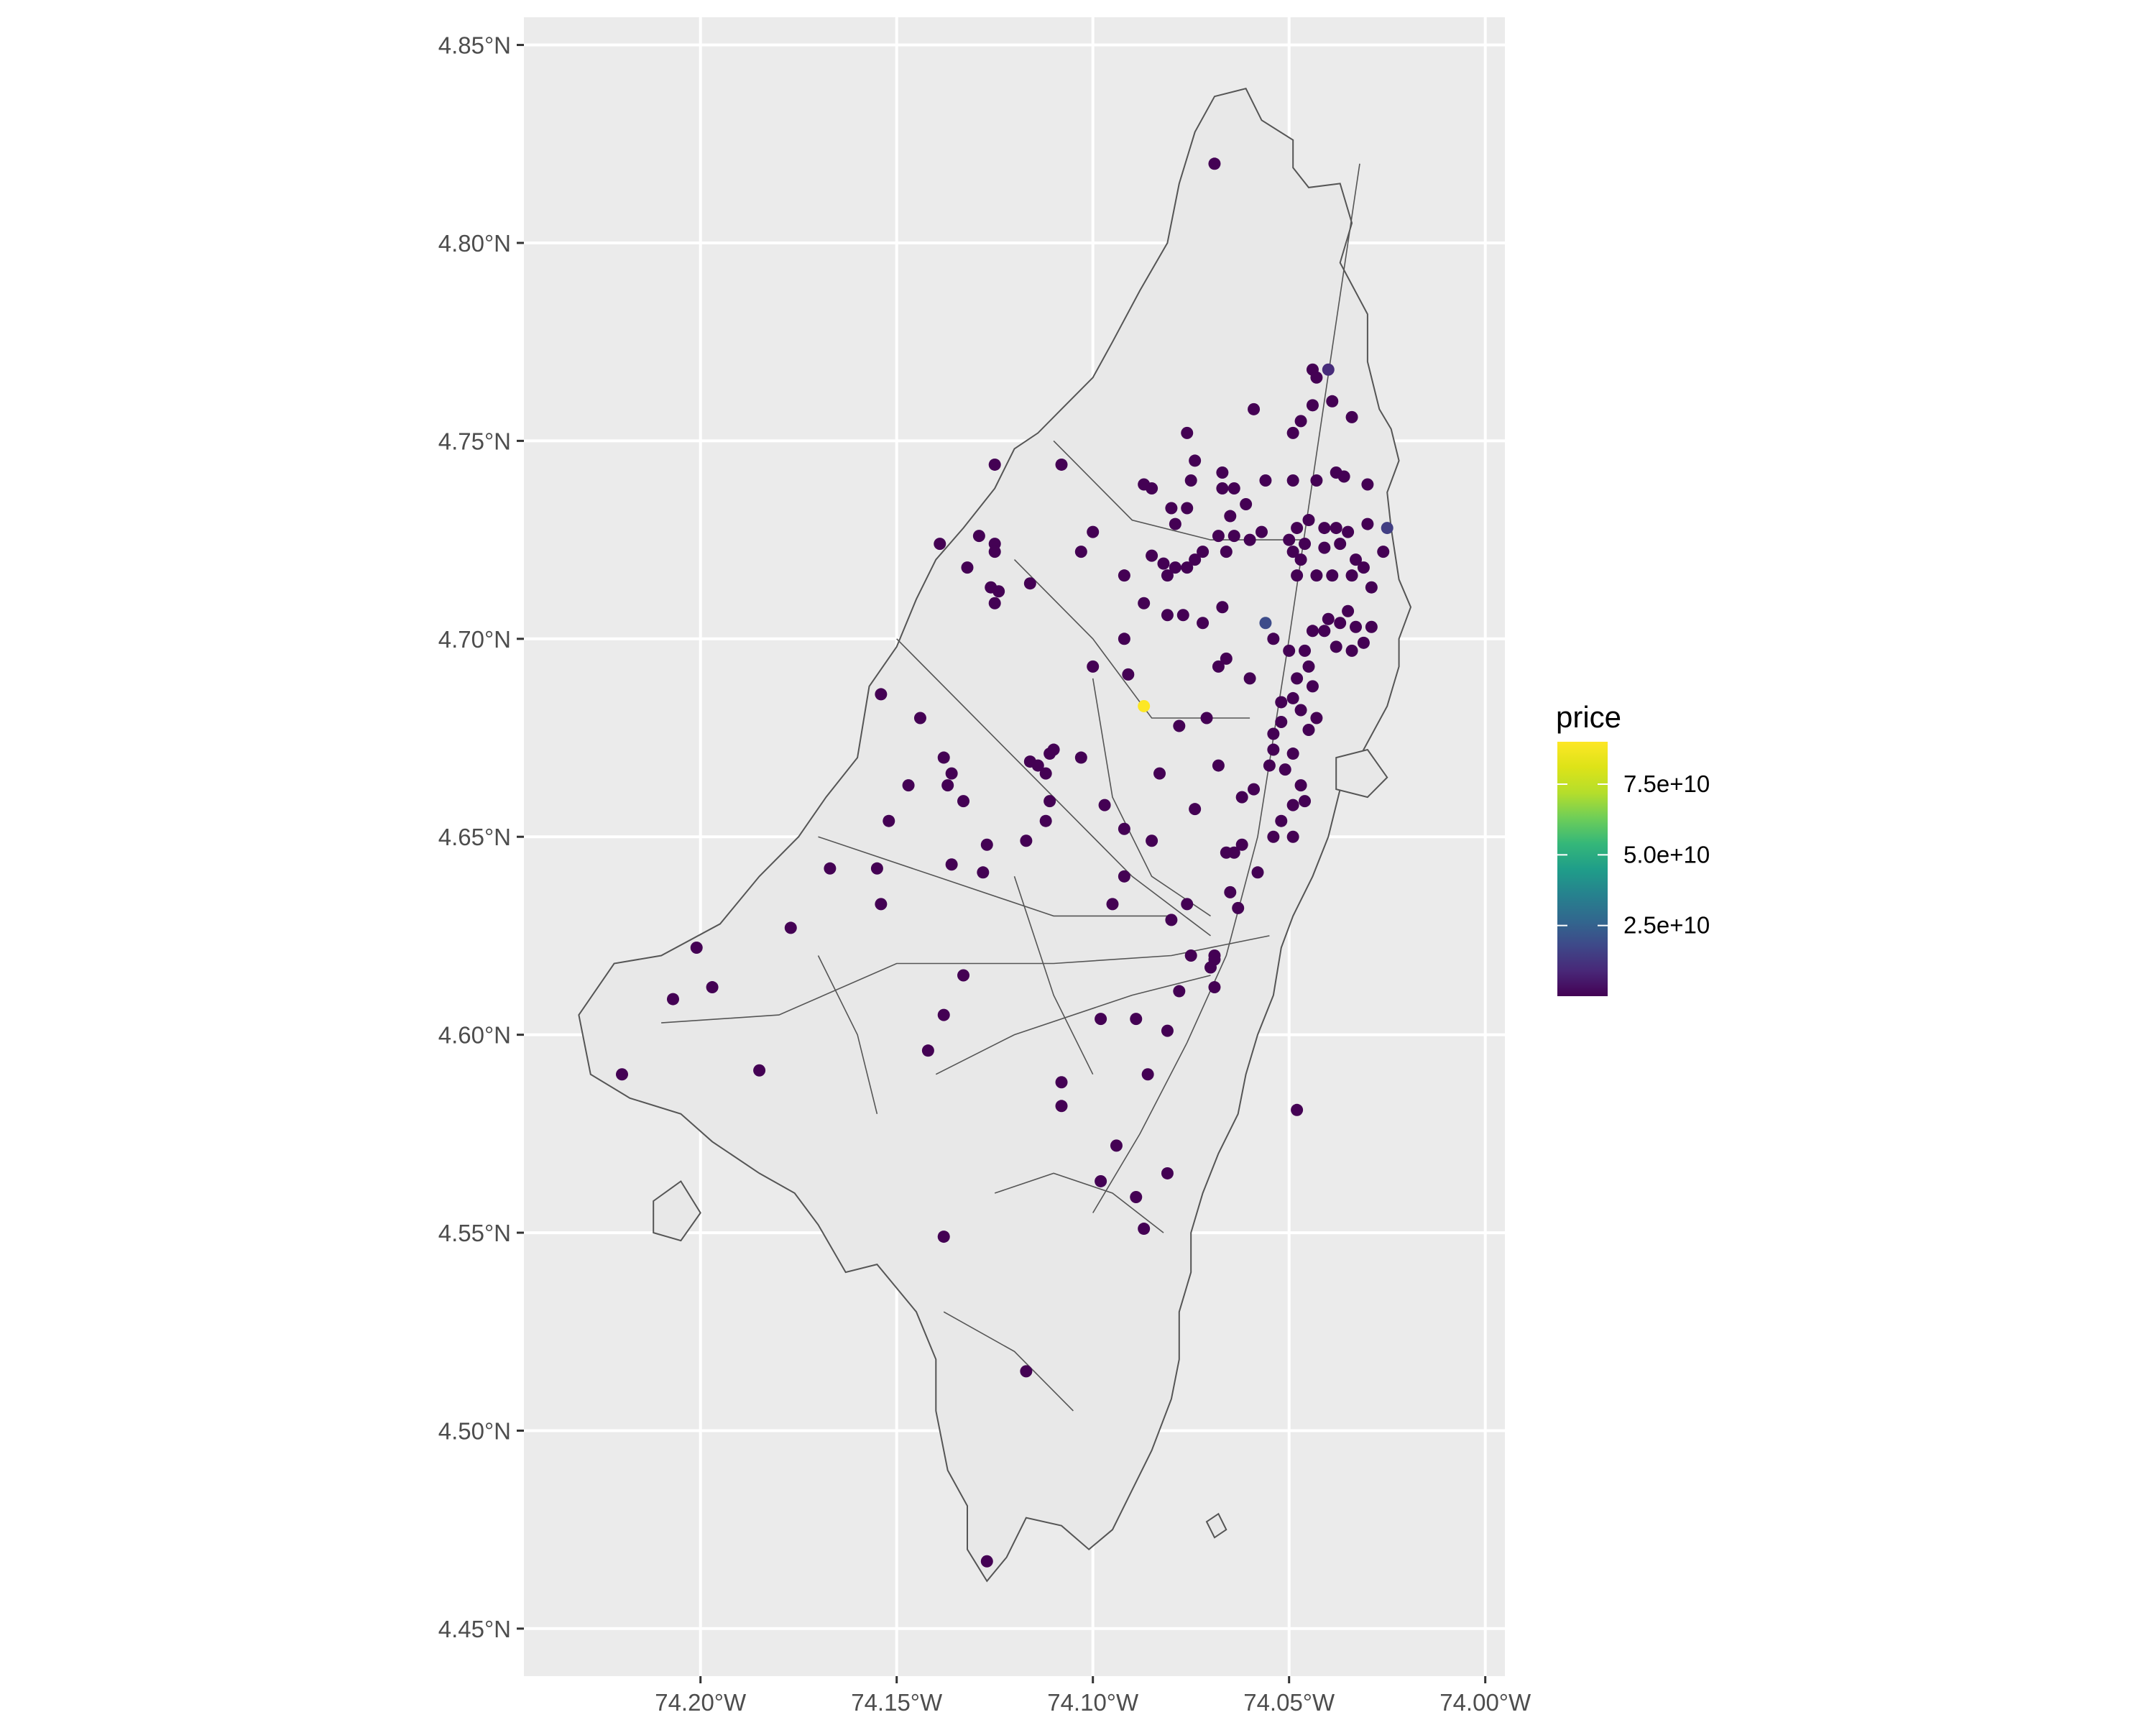  What do you see at coordinates (474, 243) in the screenshot?
I see `y-tick-label-7: 4.80°N` at bounding box center [474, 243].